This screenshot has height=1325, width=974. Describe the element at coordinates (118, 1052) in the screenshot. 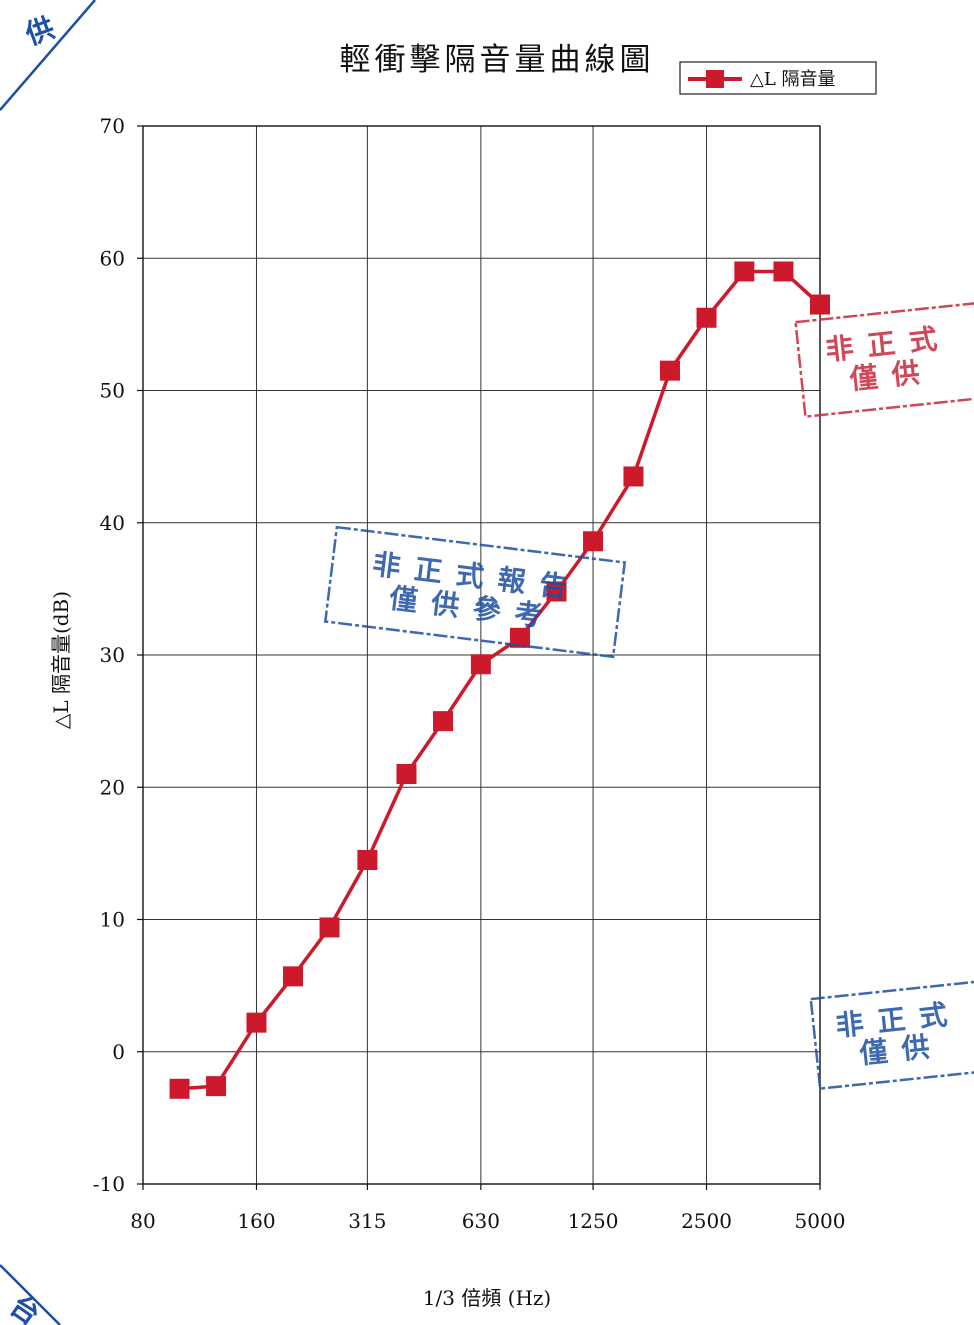

I see `y-tick-label: 0` at that location.